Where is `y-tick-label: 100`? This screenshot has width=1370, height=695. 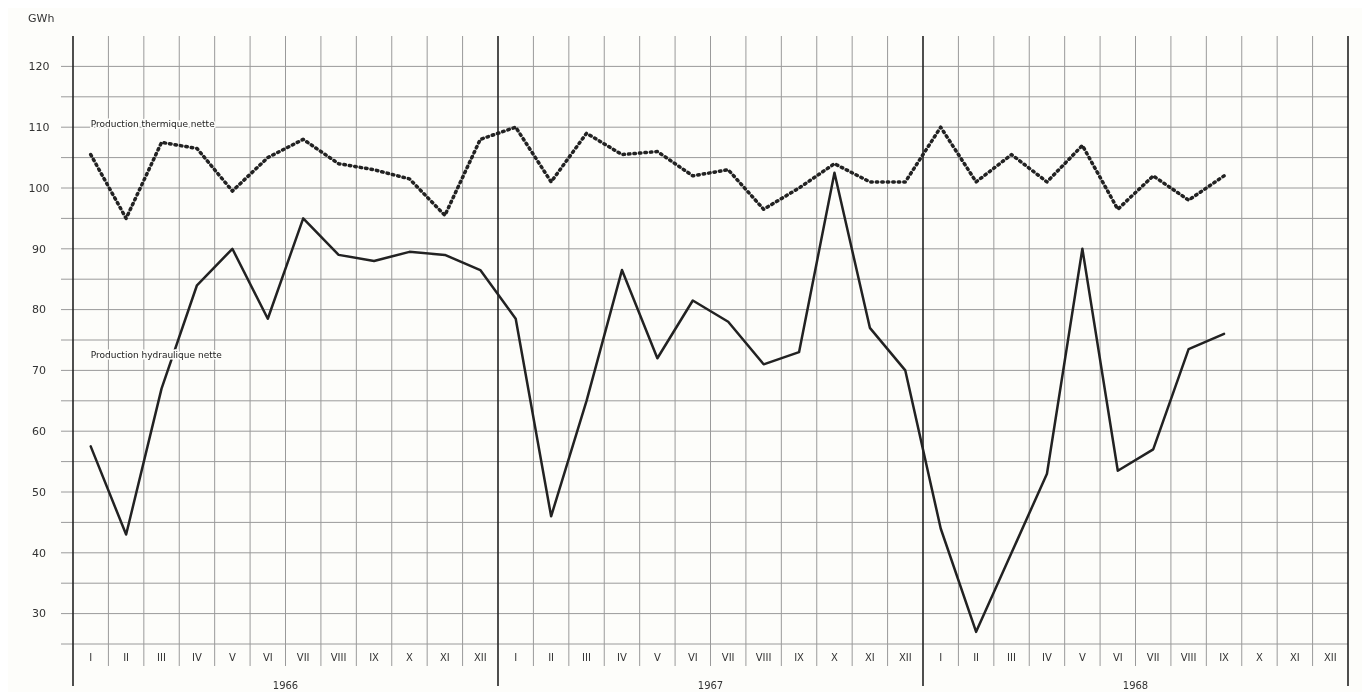
y-tick-label: 100 is located at coordinates (39, 188).